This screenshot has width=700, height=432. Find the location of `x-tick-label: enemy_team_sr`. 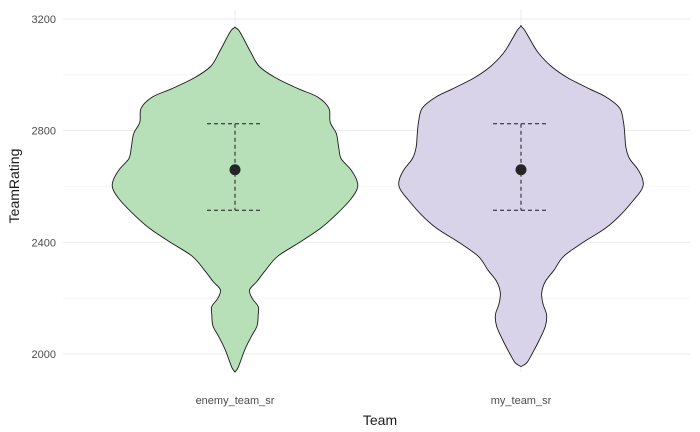

x-tick-label: enemy_team_sr is located at coordinates (235, 401).